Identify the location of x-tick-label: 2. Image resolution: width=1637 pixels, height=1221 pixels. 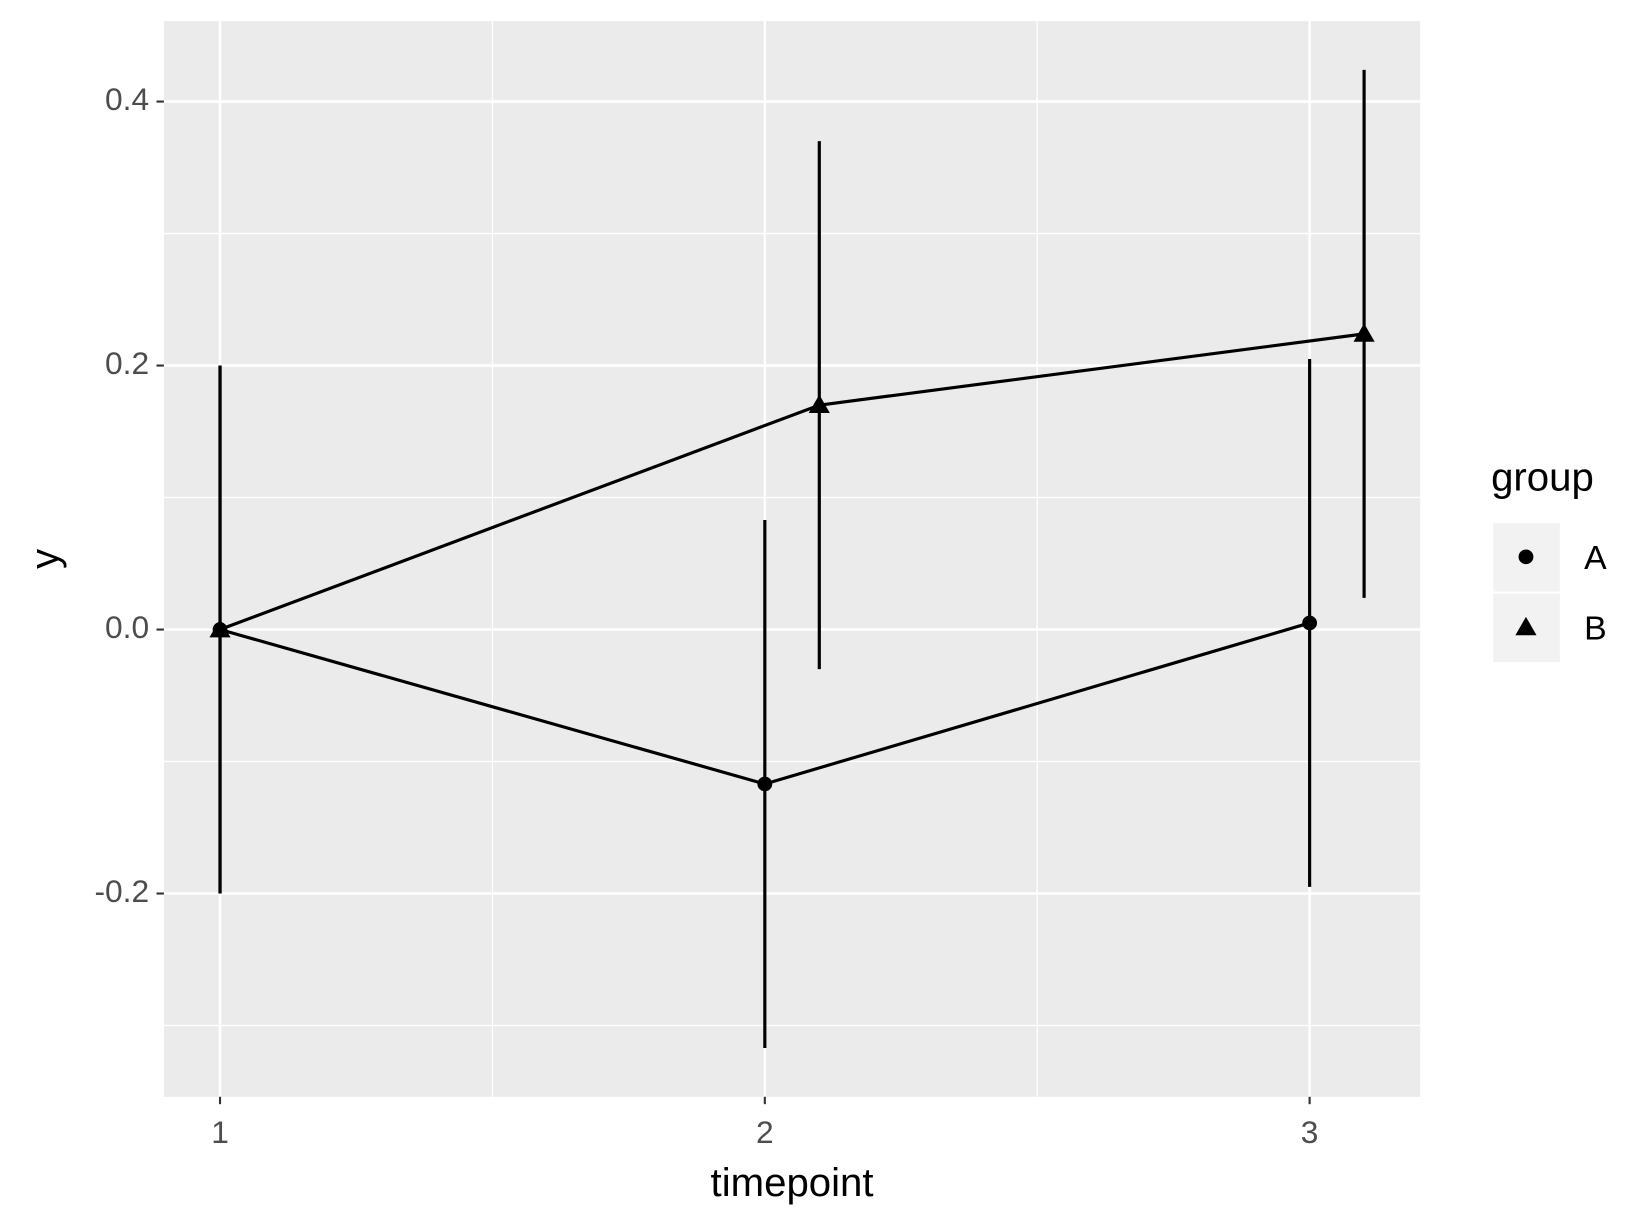
(765, 1132).